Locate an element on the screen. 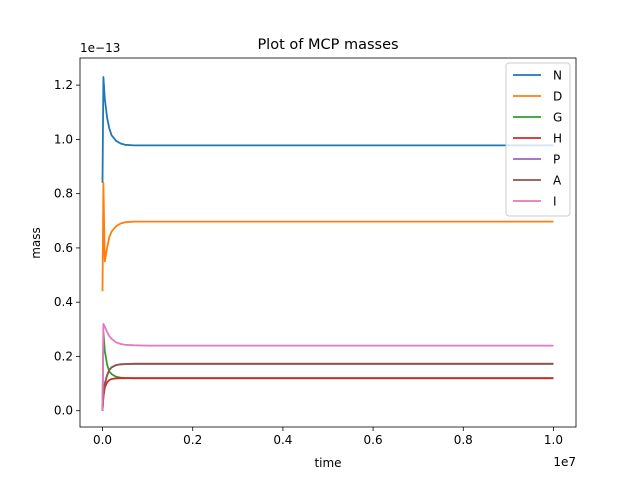 This screenshot has width=640, height=484. y-offset-label: 1e−13 is located at coordinates (100, 48).